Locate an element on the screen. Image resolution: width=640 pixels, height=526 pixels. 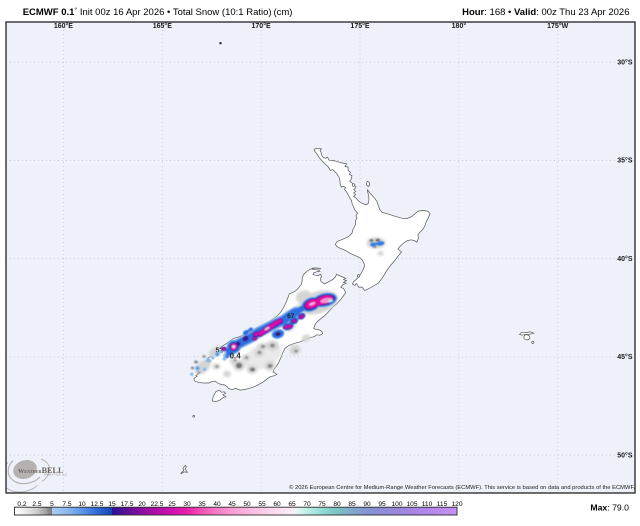
svg-text: 110 is located at coordinates (427, 504).